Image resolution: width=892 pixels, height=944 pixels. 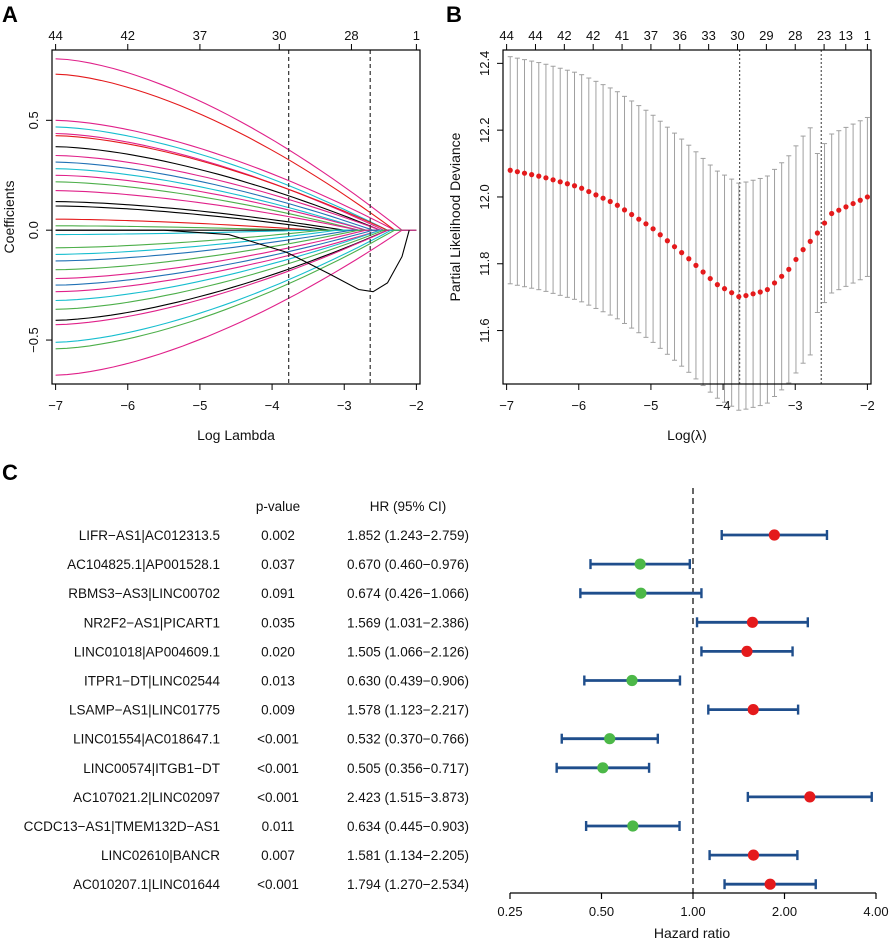 What do you see at coordinates (455, 216) in the screenshot?
I see `panel-b-y-label: Partial Likelihood Deviance` at bounding box center [455, 216].